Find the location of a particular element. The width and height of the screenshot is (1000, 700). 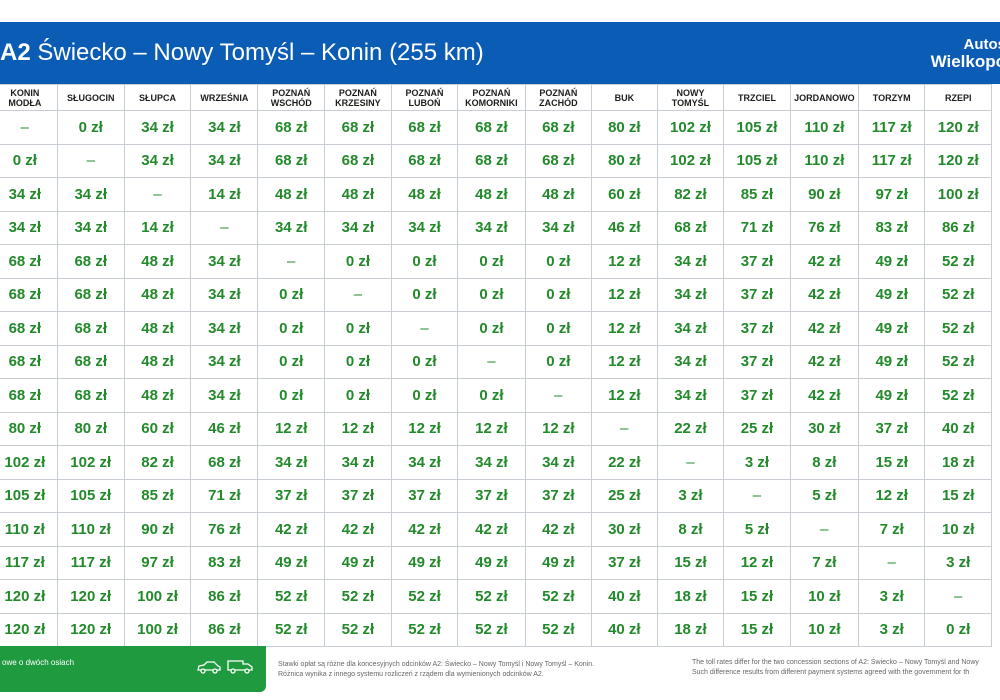

column-header-line: KRZESINY is located at coordinates (358, 102).